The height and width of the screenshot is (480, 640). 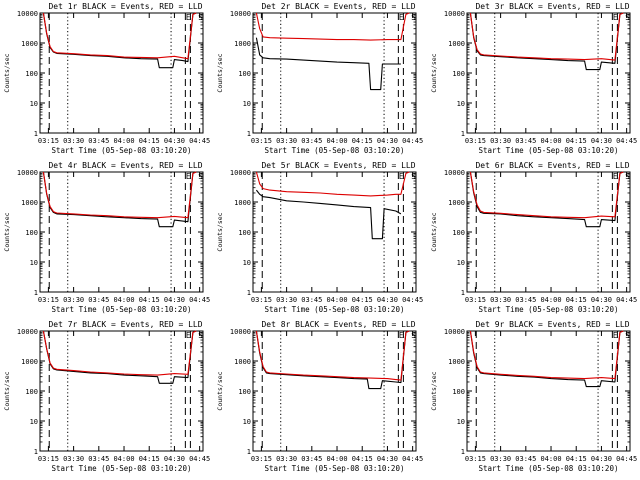 I want to click on chart-title: Det 5r BLACK = Events, RED = LLD, so click(x=338, y=165).